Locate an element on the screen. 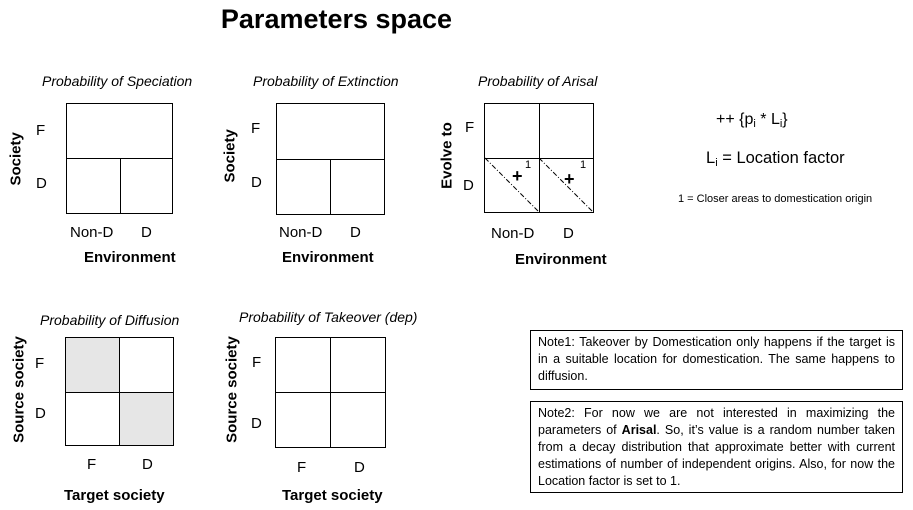 This screenshot has width=913, height=510. diffusion-x-axis: Target society is located at coordinates (114, 495).